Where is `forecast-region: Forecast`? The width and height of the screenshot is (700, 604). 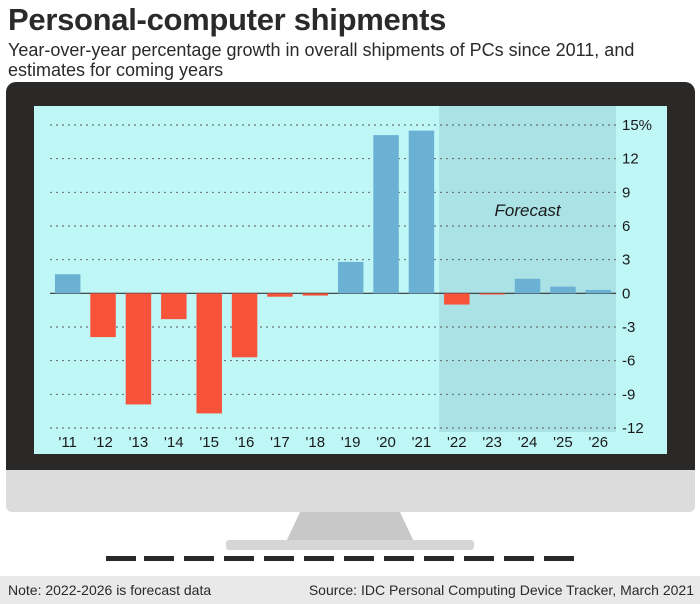 forecast-region: Forecast is located at coordinates (527, 269).